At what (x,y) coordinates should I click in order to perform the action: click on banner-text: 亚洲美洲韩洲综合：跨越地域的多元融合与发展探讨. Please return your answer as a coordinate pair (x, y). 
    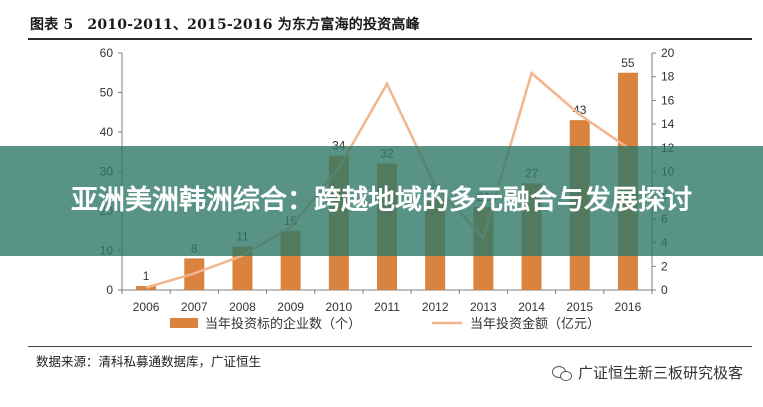
    Looking at the image, I should click on (381, 200).